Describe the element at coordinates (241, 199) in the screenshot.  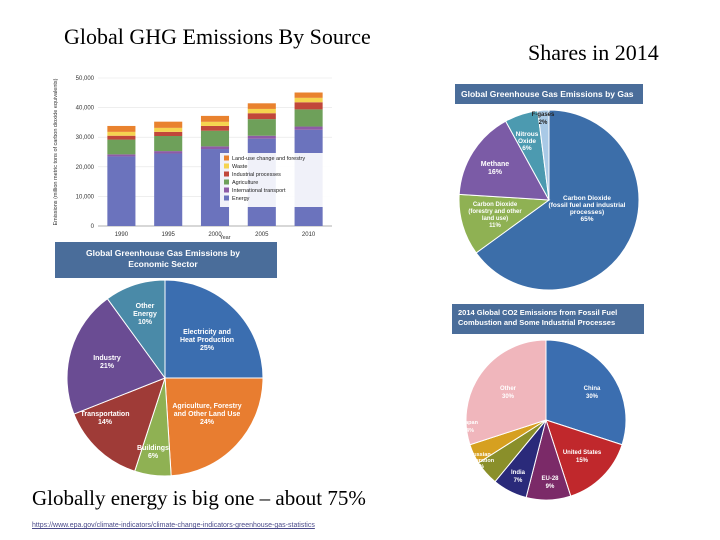
I see `legend-label-energy: Energy` at that location.